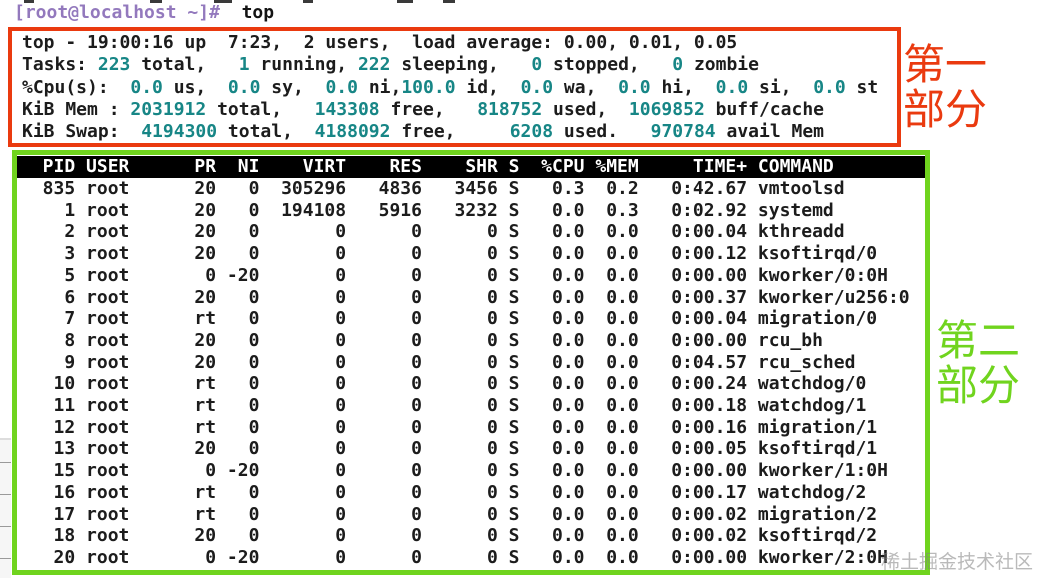 The width and height of the screenshot is (1039, 578). Describe the element at coordinates (5, 508) in the screenshot. I see `left-edge-artifact` at that location.